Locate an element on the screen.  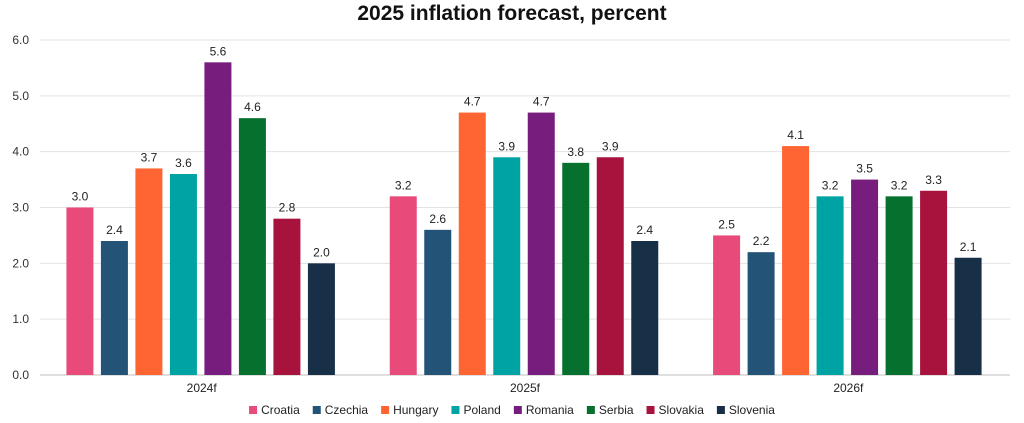
y-tick-label: 3.0 is located at coordinates (20, 208).